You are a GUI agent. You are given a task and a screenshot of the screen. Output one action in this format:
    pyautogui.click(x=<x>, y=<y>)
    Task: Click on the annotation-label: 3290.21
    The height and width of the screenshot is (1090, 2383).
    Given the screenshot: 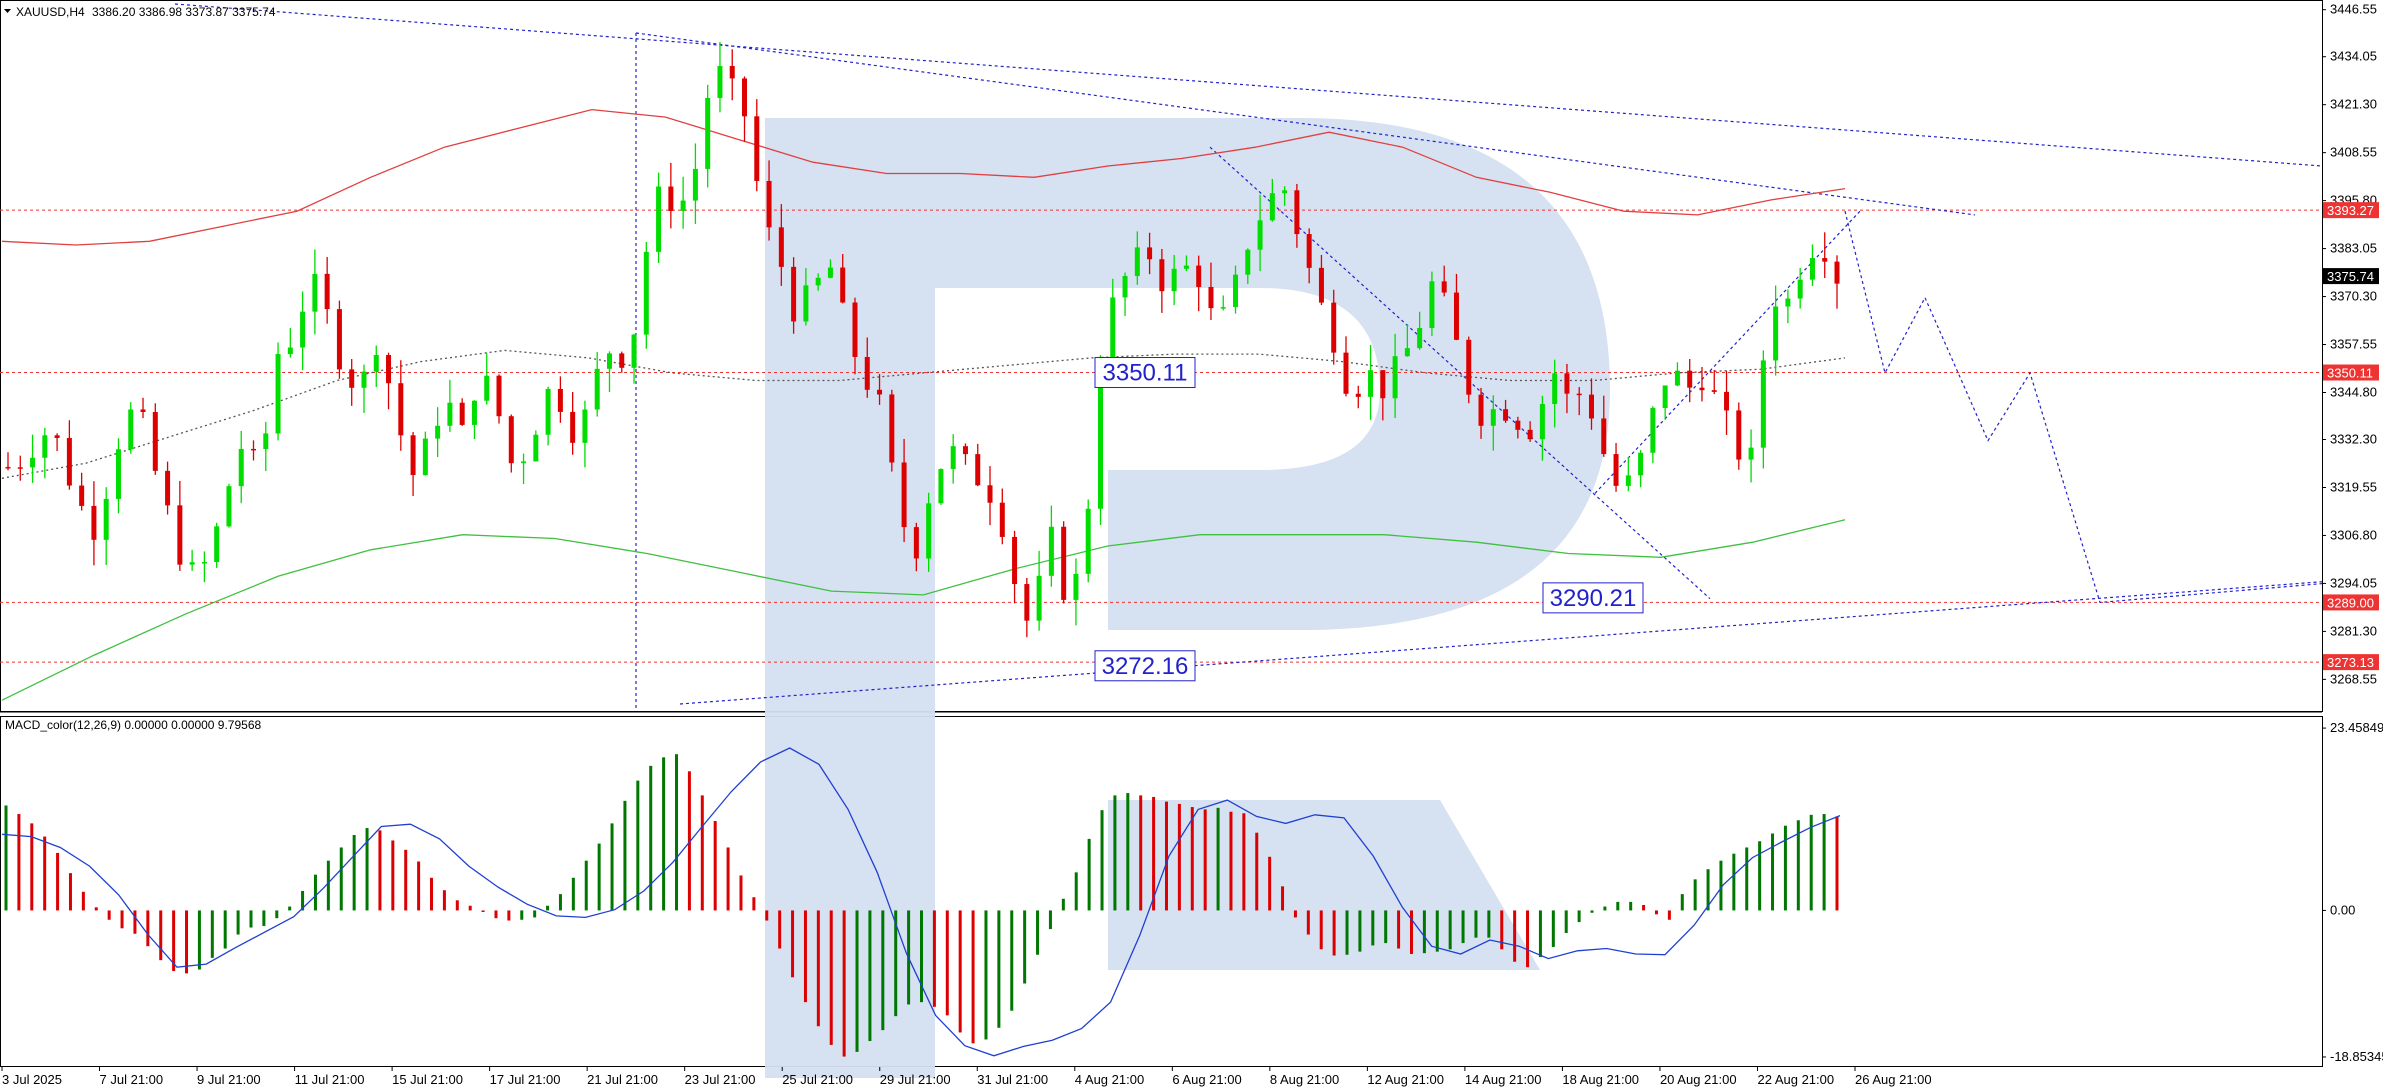 What is the action you would take?
    pyautogui.click(x=1593, y=598)
    